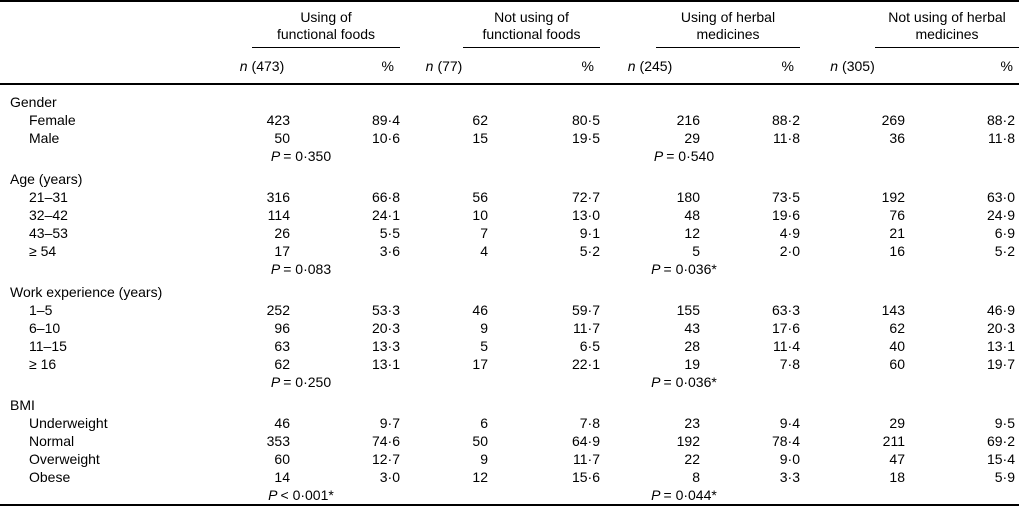  I want to click on cell-value: 155, so click(688, 310).